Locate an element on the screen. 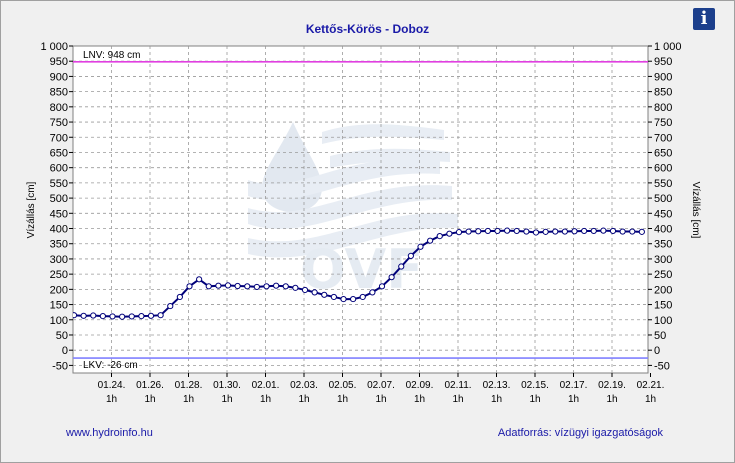  y-tick-label-left: 200 is located at coordinates (59, 290).